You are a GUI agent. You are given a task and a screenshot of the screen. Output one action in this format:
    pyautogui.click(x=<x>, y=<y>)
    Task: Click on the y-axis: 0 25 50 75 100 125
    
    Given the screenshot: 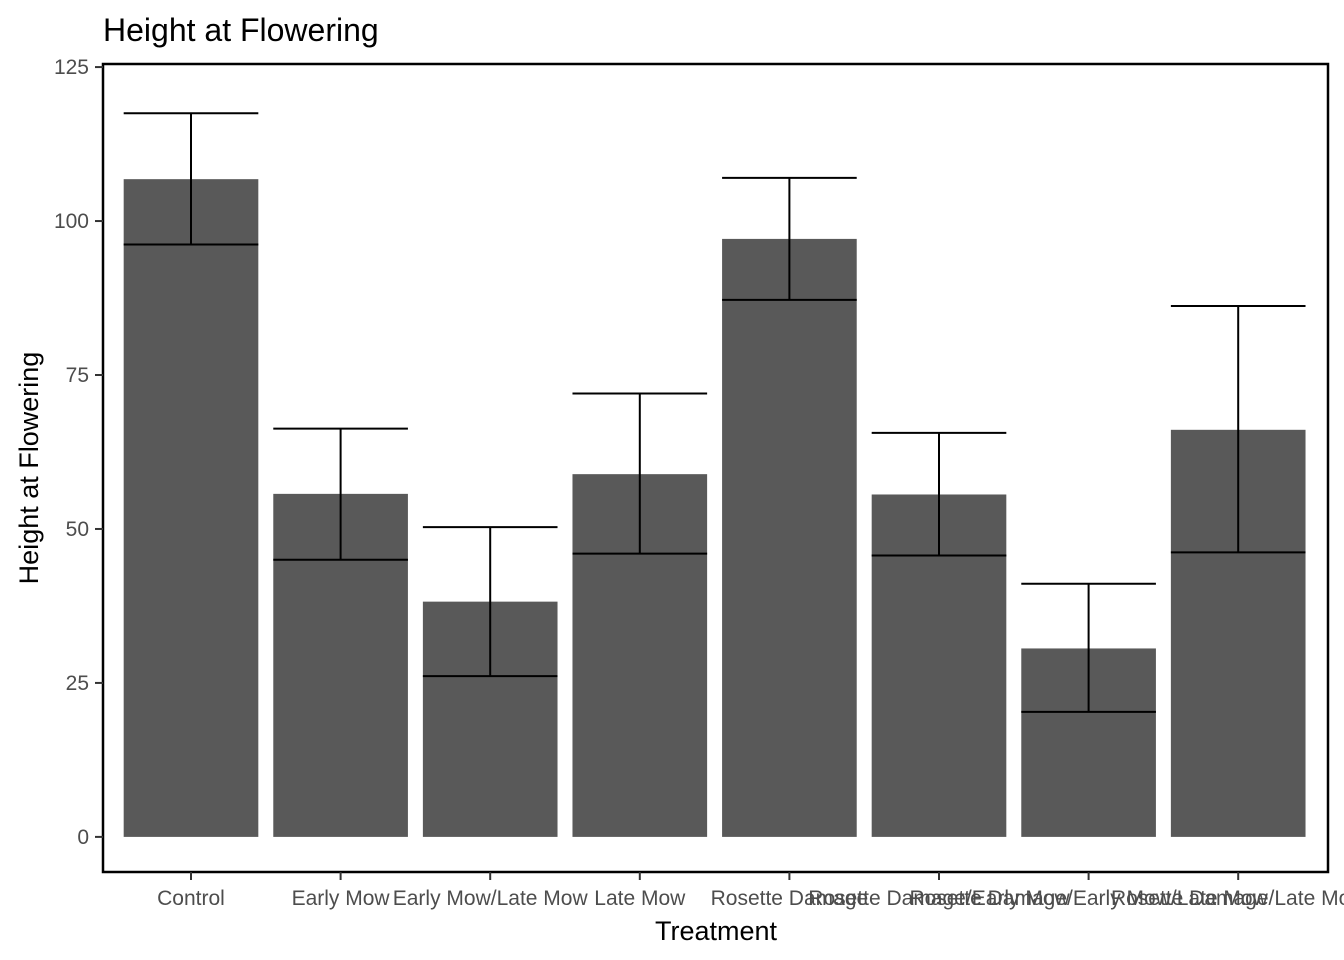 What is the action you would take?
    pyautogui.click(x=78, y=452)
    